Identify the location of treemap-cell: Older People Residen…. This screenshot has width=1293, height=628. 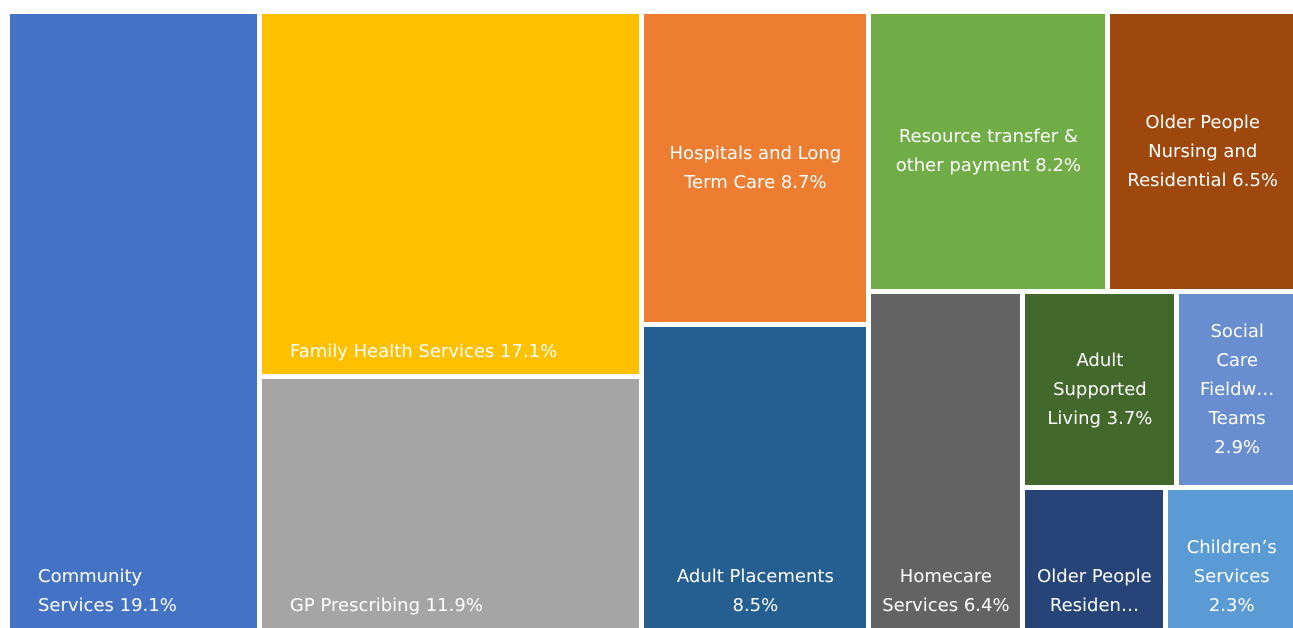
(1094, 559).